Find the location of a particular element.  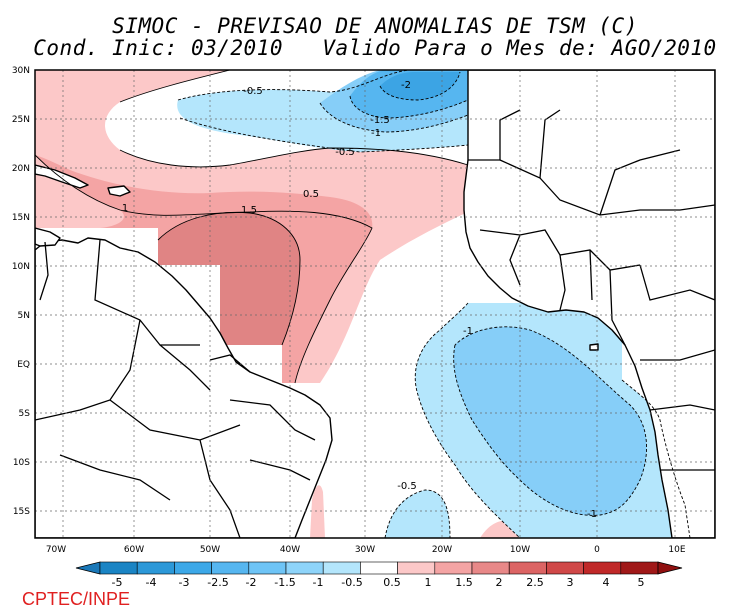

contour-label: -1.5 is located at coordinates (380, 120).